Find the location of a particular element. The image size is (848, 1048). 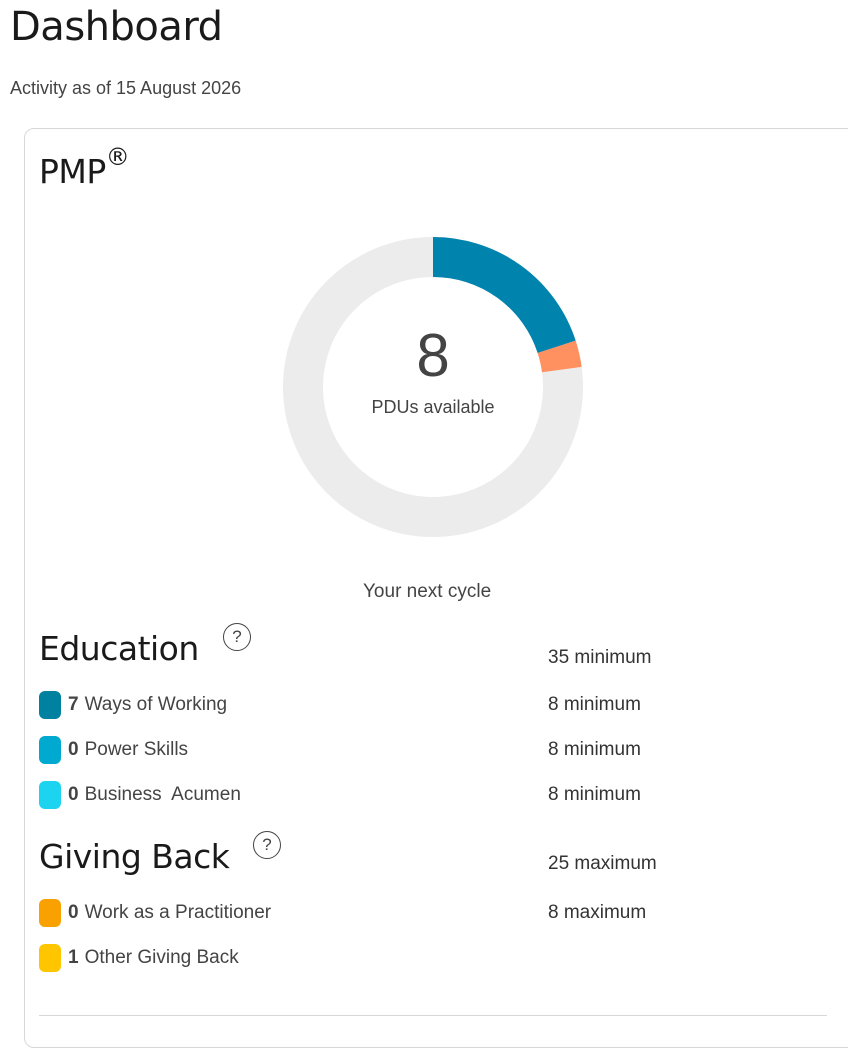

card-divider is located at coordinates (433, 1015).